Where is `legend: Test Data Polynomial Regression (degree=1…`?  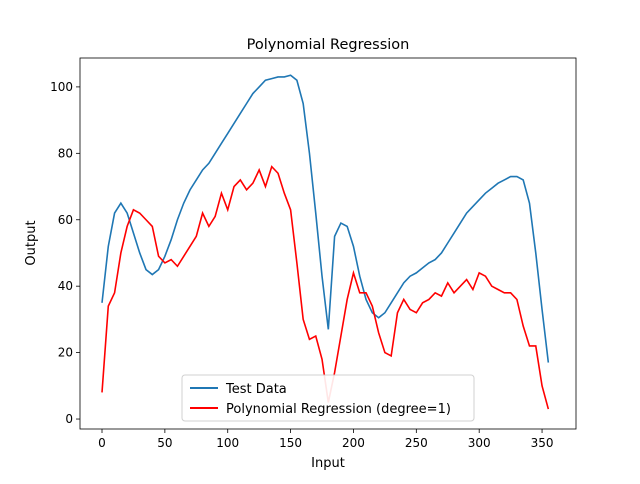
legend: Test Data Polynomial Regression (degree=1… is located at coordinates (328, 398).